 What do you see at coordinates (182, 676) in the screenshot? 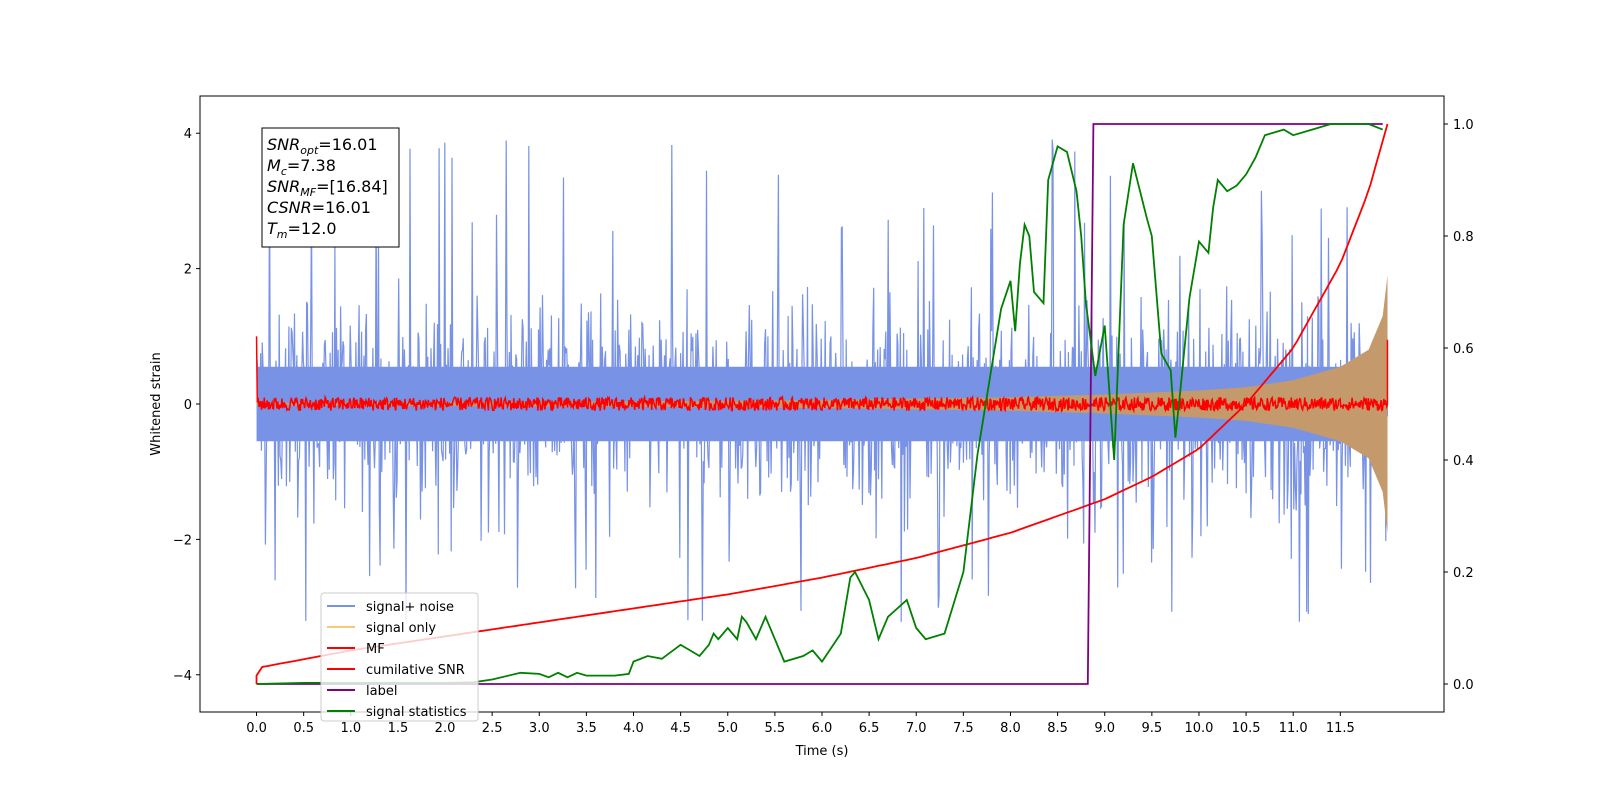
I see `y-tick-label: −4` at bounding box center [182, 676].